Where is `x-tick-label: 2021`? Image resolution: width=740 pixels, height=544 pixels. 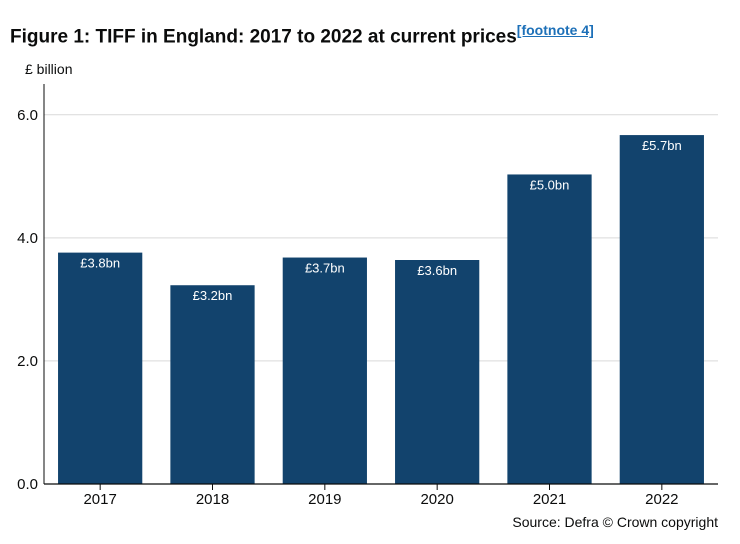 x-tick-label: 2021 is located at coordinates (549, 499).